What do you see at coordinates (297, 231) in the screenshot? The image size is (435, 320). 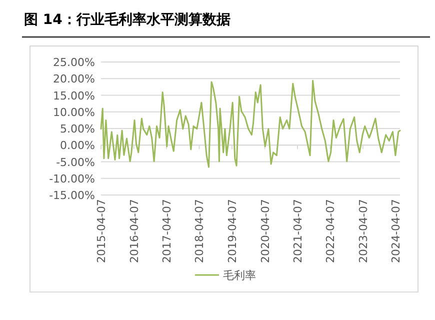 I see `x-tick-label: 2021-04-07` at bounding box center [297, 231].